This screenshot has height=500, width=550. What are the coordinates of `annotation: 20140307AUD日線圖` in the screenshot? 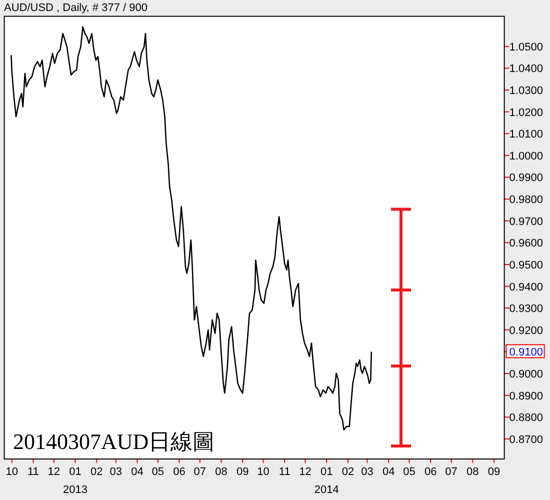 It's located at (114, 441).